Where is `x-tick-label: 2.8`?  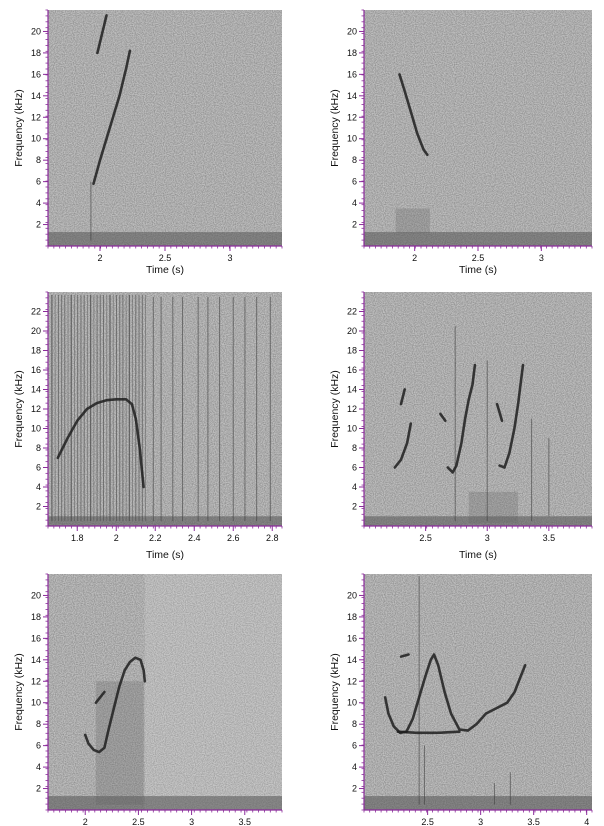
x-tick-label: 2.8 is located at coordinates (272, 538).